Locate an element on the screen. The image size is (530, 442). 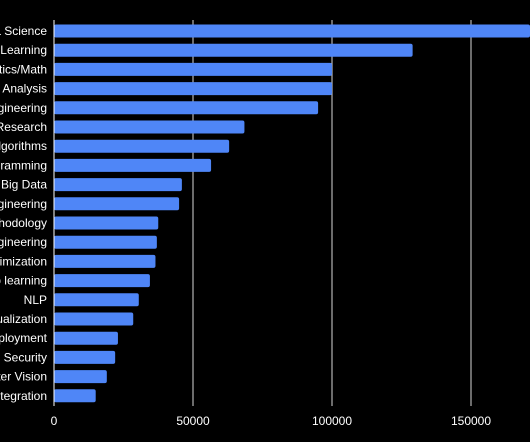
x-tick-label: 100000 is located at coordinates (332, 421).